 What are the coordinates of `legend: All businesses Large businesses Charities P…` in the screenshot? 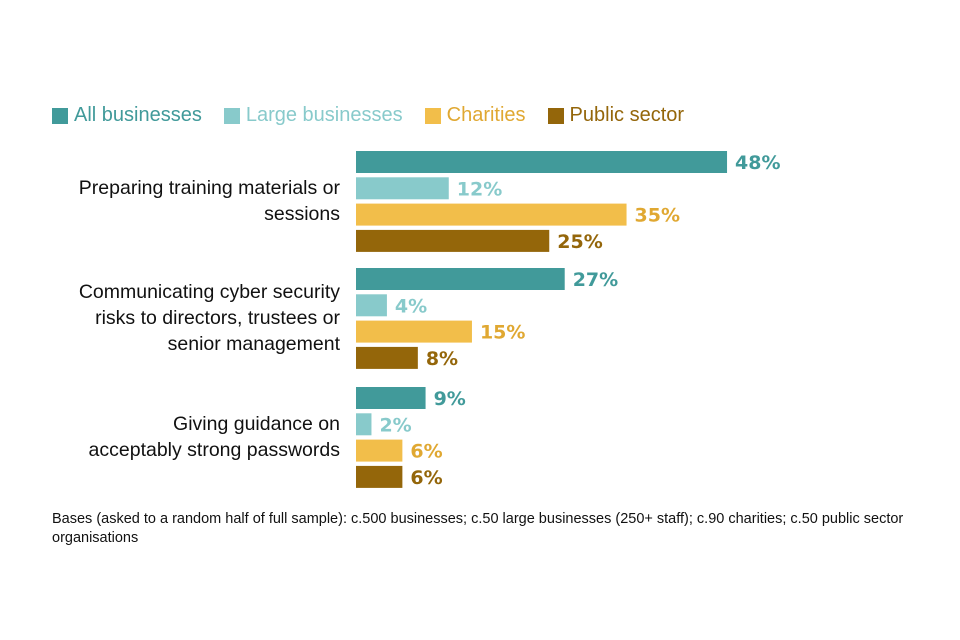 It's located at (368, 115).